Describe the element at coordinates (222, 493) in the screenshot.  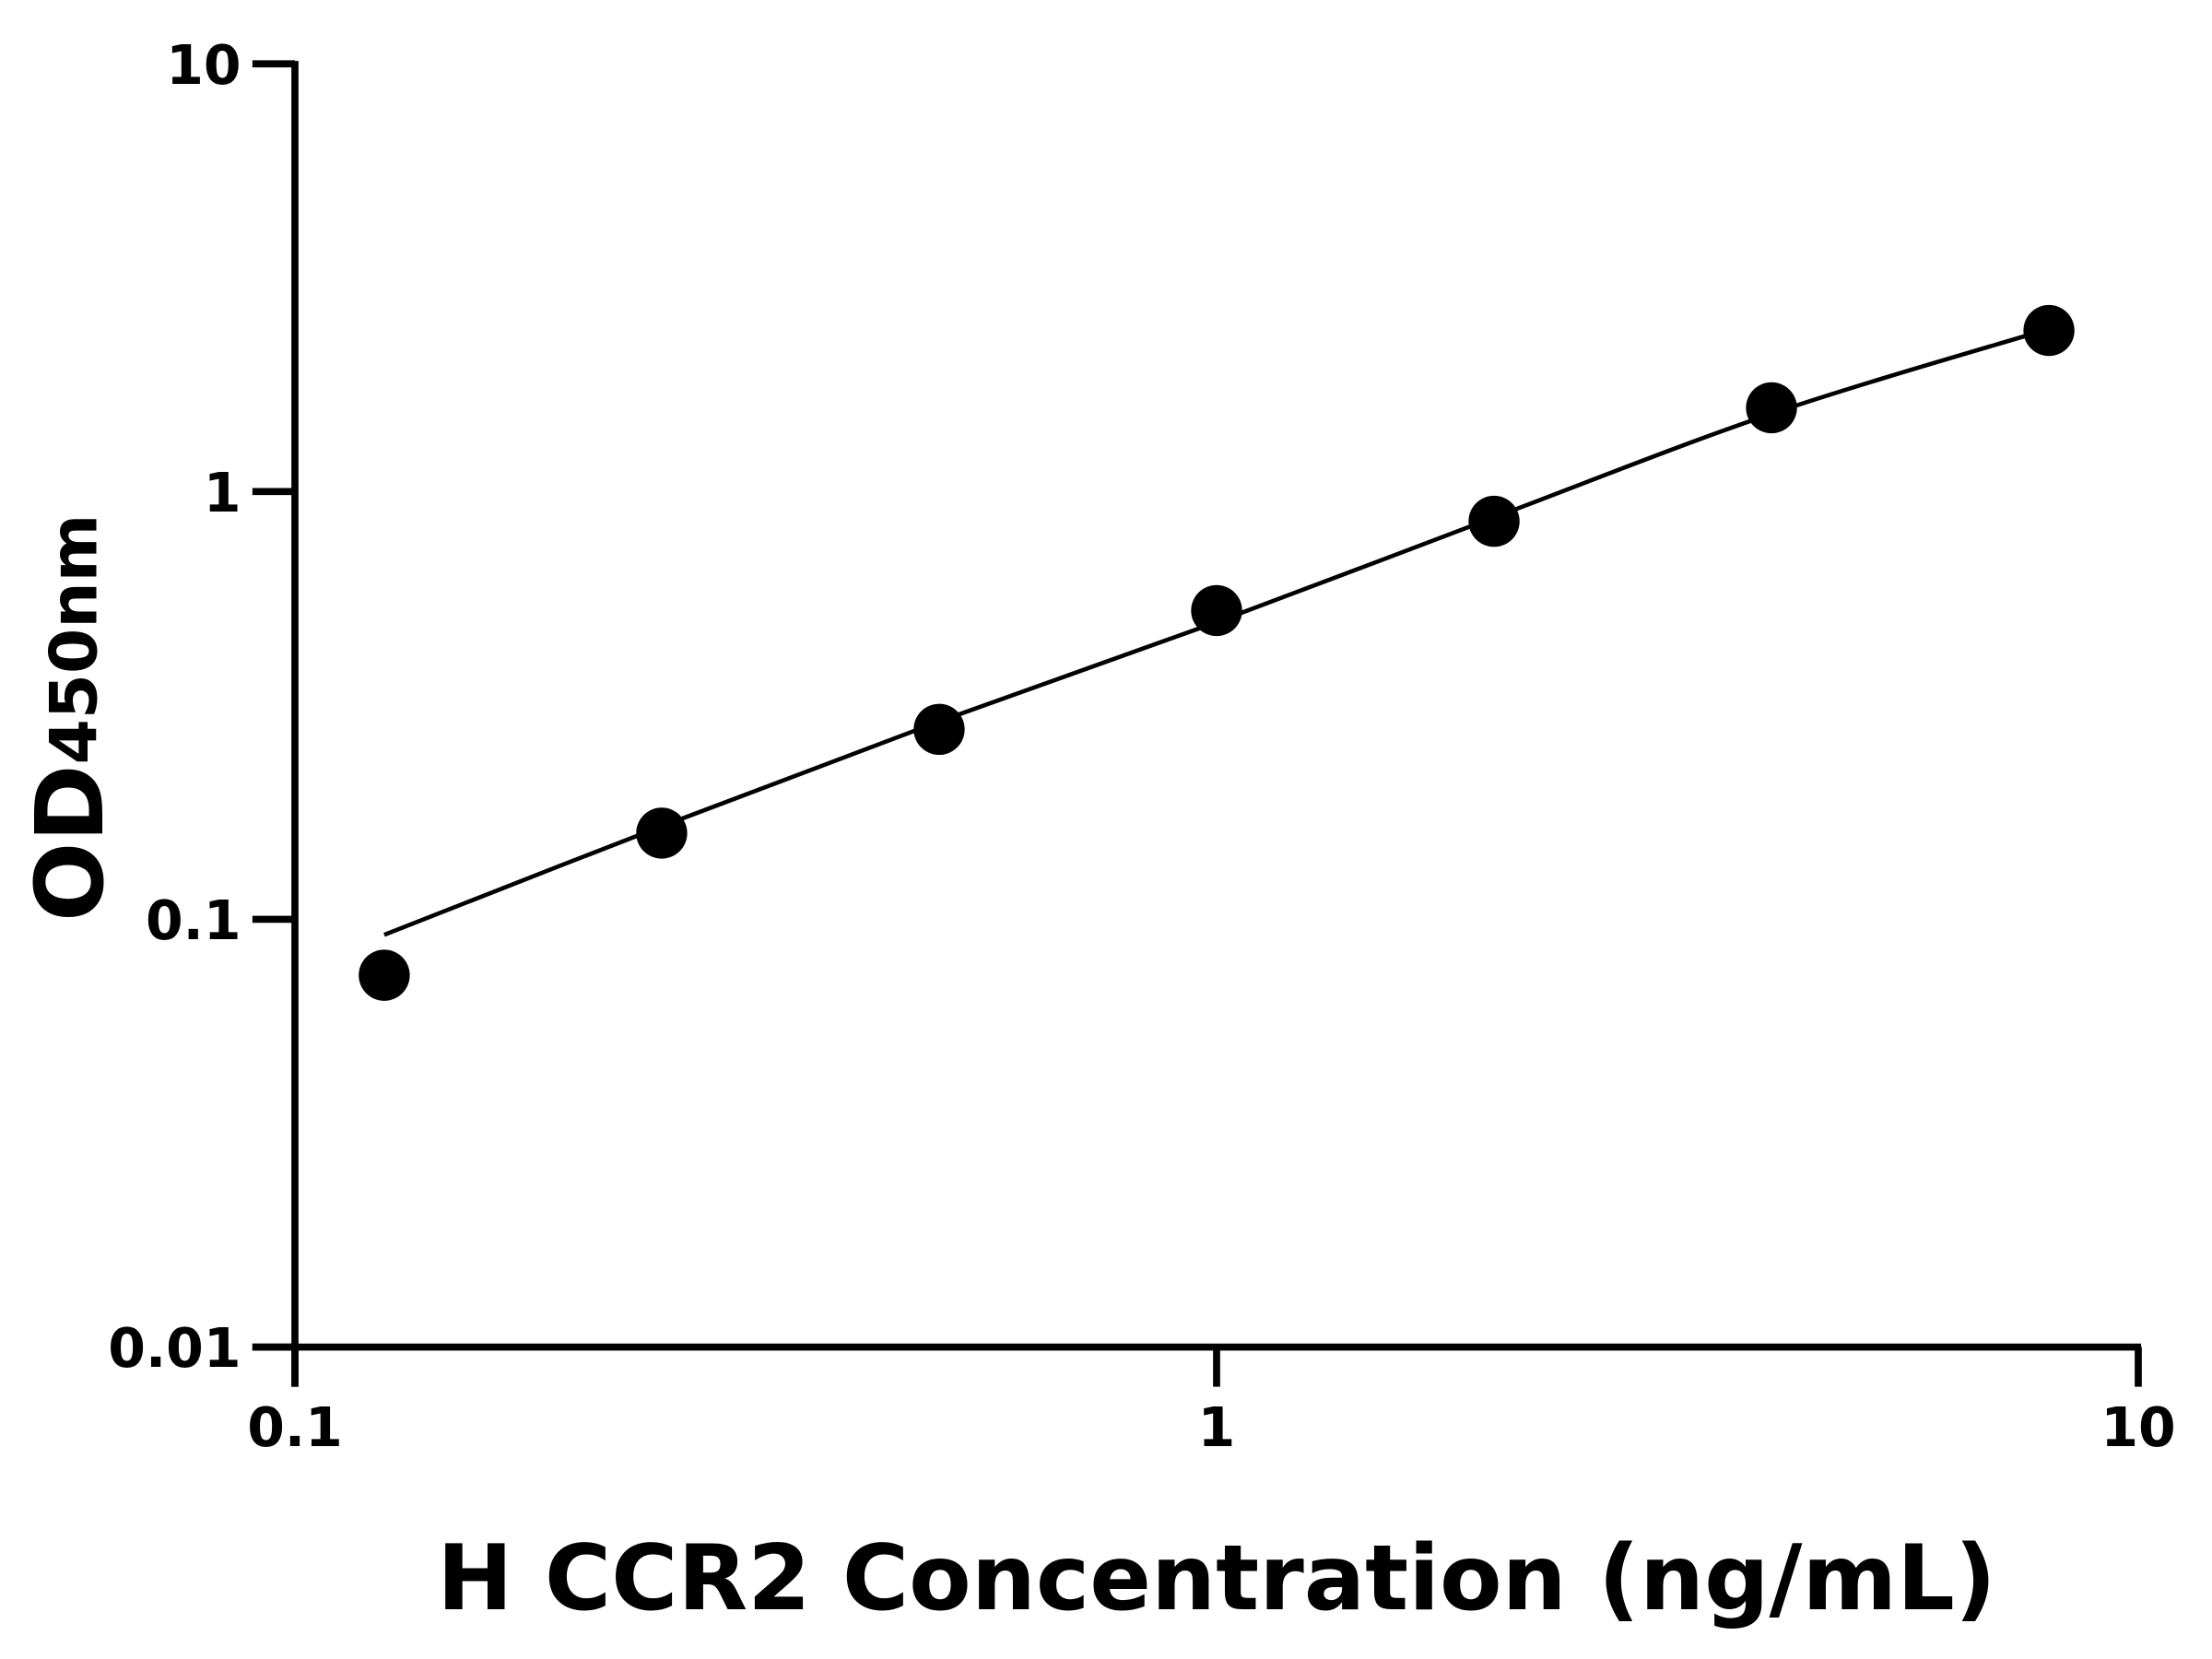
I see `y-tick-label: 1` at that location.